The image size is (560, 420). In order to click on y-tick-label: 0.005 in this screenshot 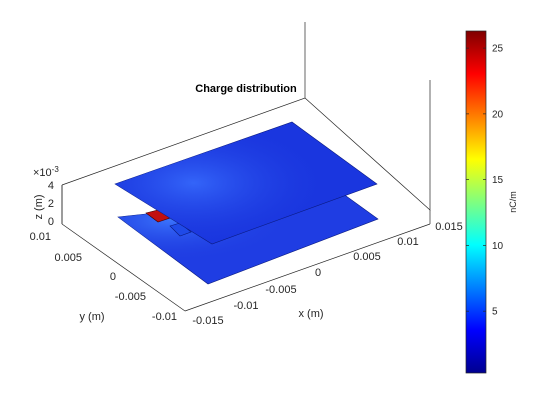, I will do `click(68, 258)`.